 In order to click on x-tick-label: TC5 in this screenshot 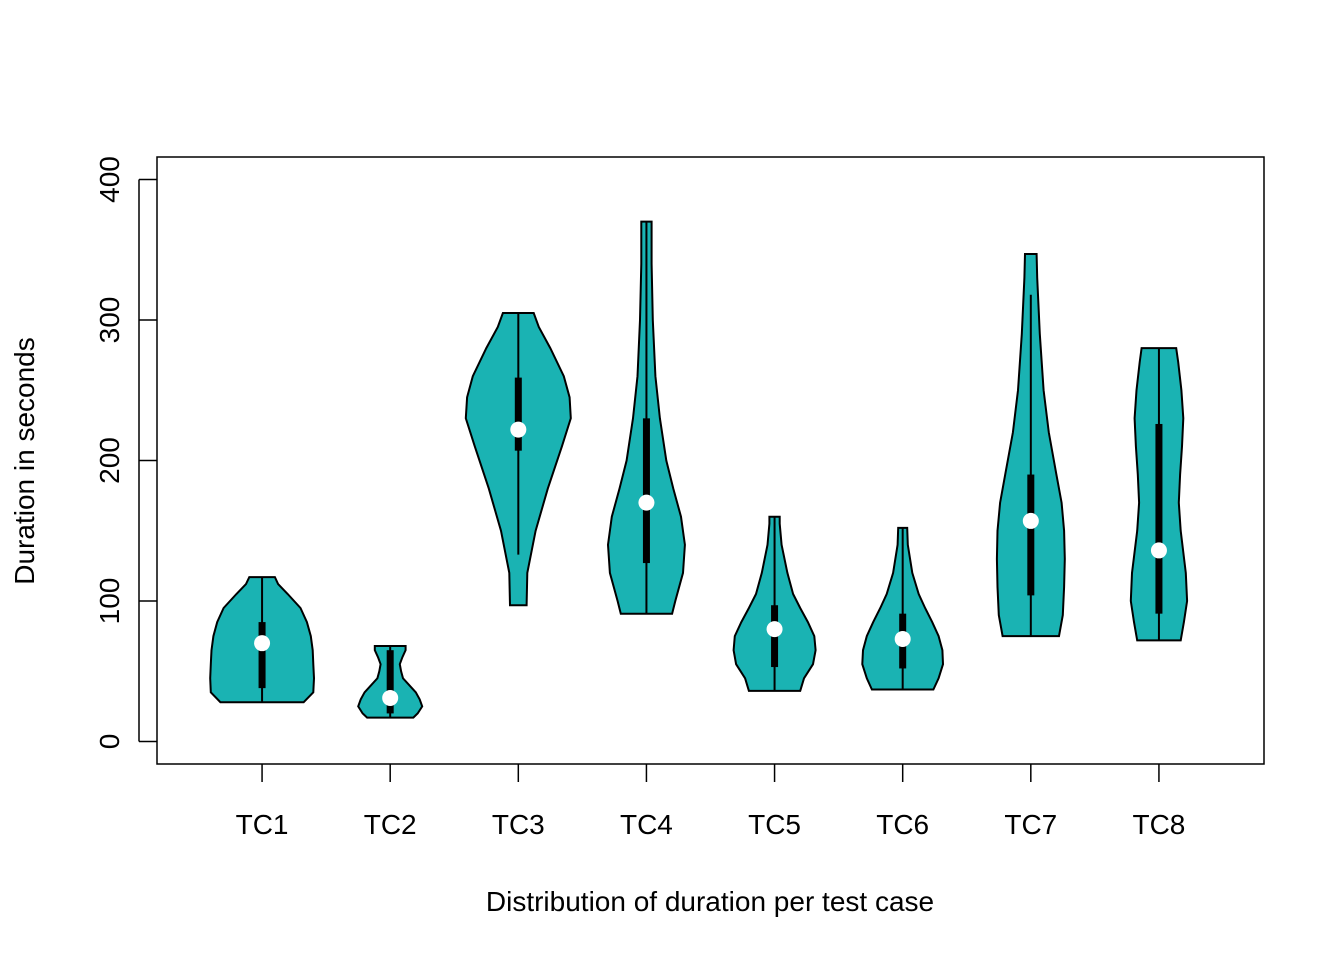, I will do `click(774, 824)`.